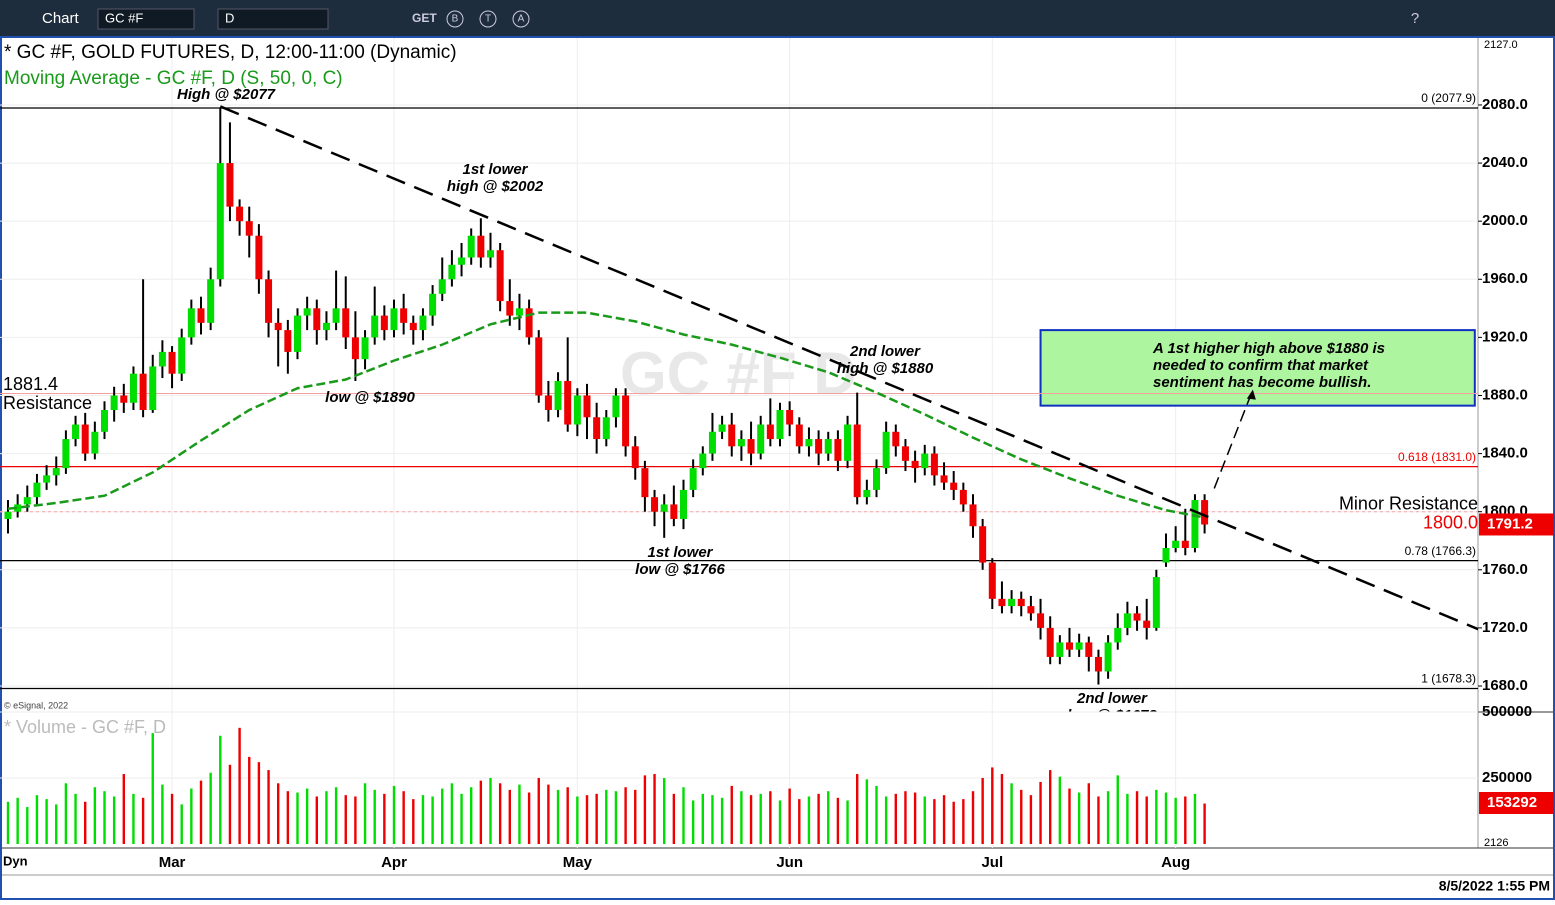 The image size is (1555, 905). Describe the element at coordinates (1510, 523) in the screenshot. I see `last-price: 1791.2` at that location.